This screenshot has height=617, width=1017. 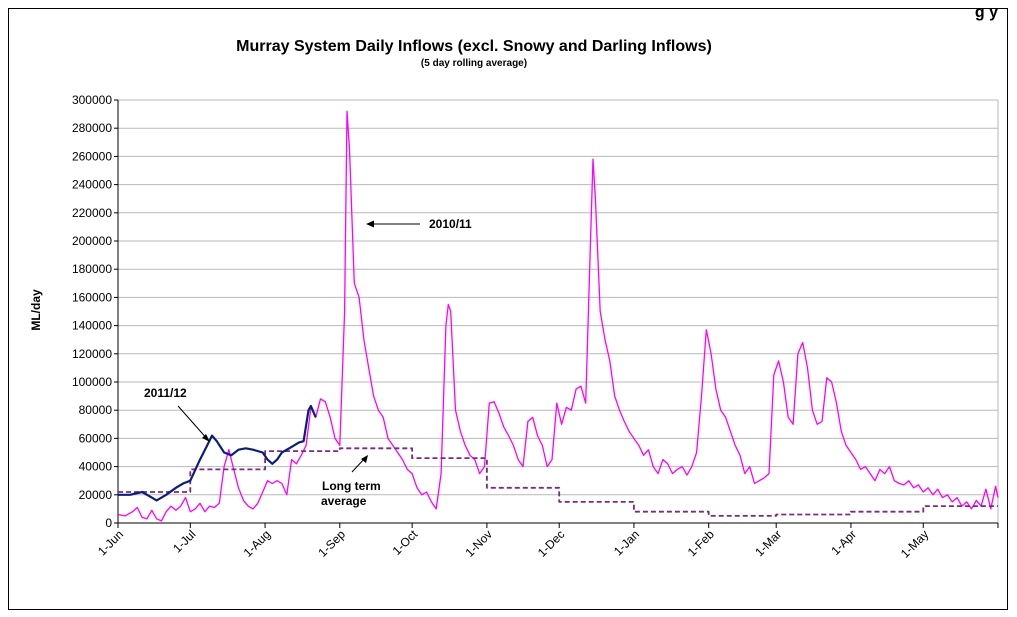 What do you see at coordinates (351, 486) in the screenshot?
I see `annotation-label-long-term-1: Long term` at bounding box center [351, 486].